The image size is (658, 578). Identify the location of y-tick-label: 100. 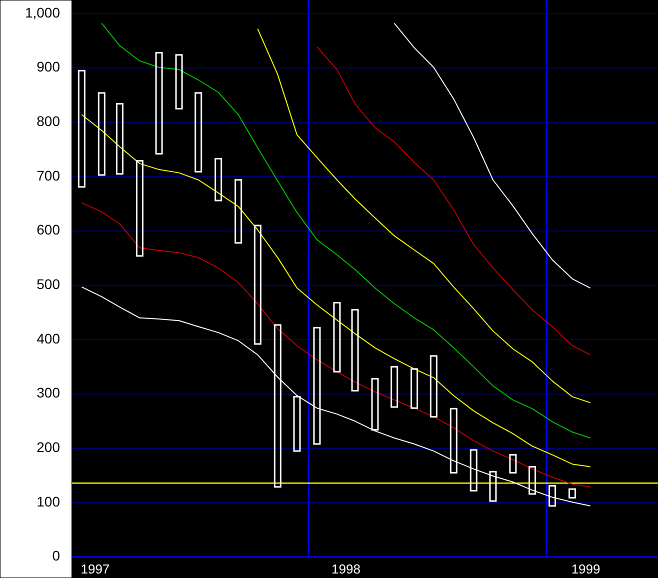
(48, 501).